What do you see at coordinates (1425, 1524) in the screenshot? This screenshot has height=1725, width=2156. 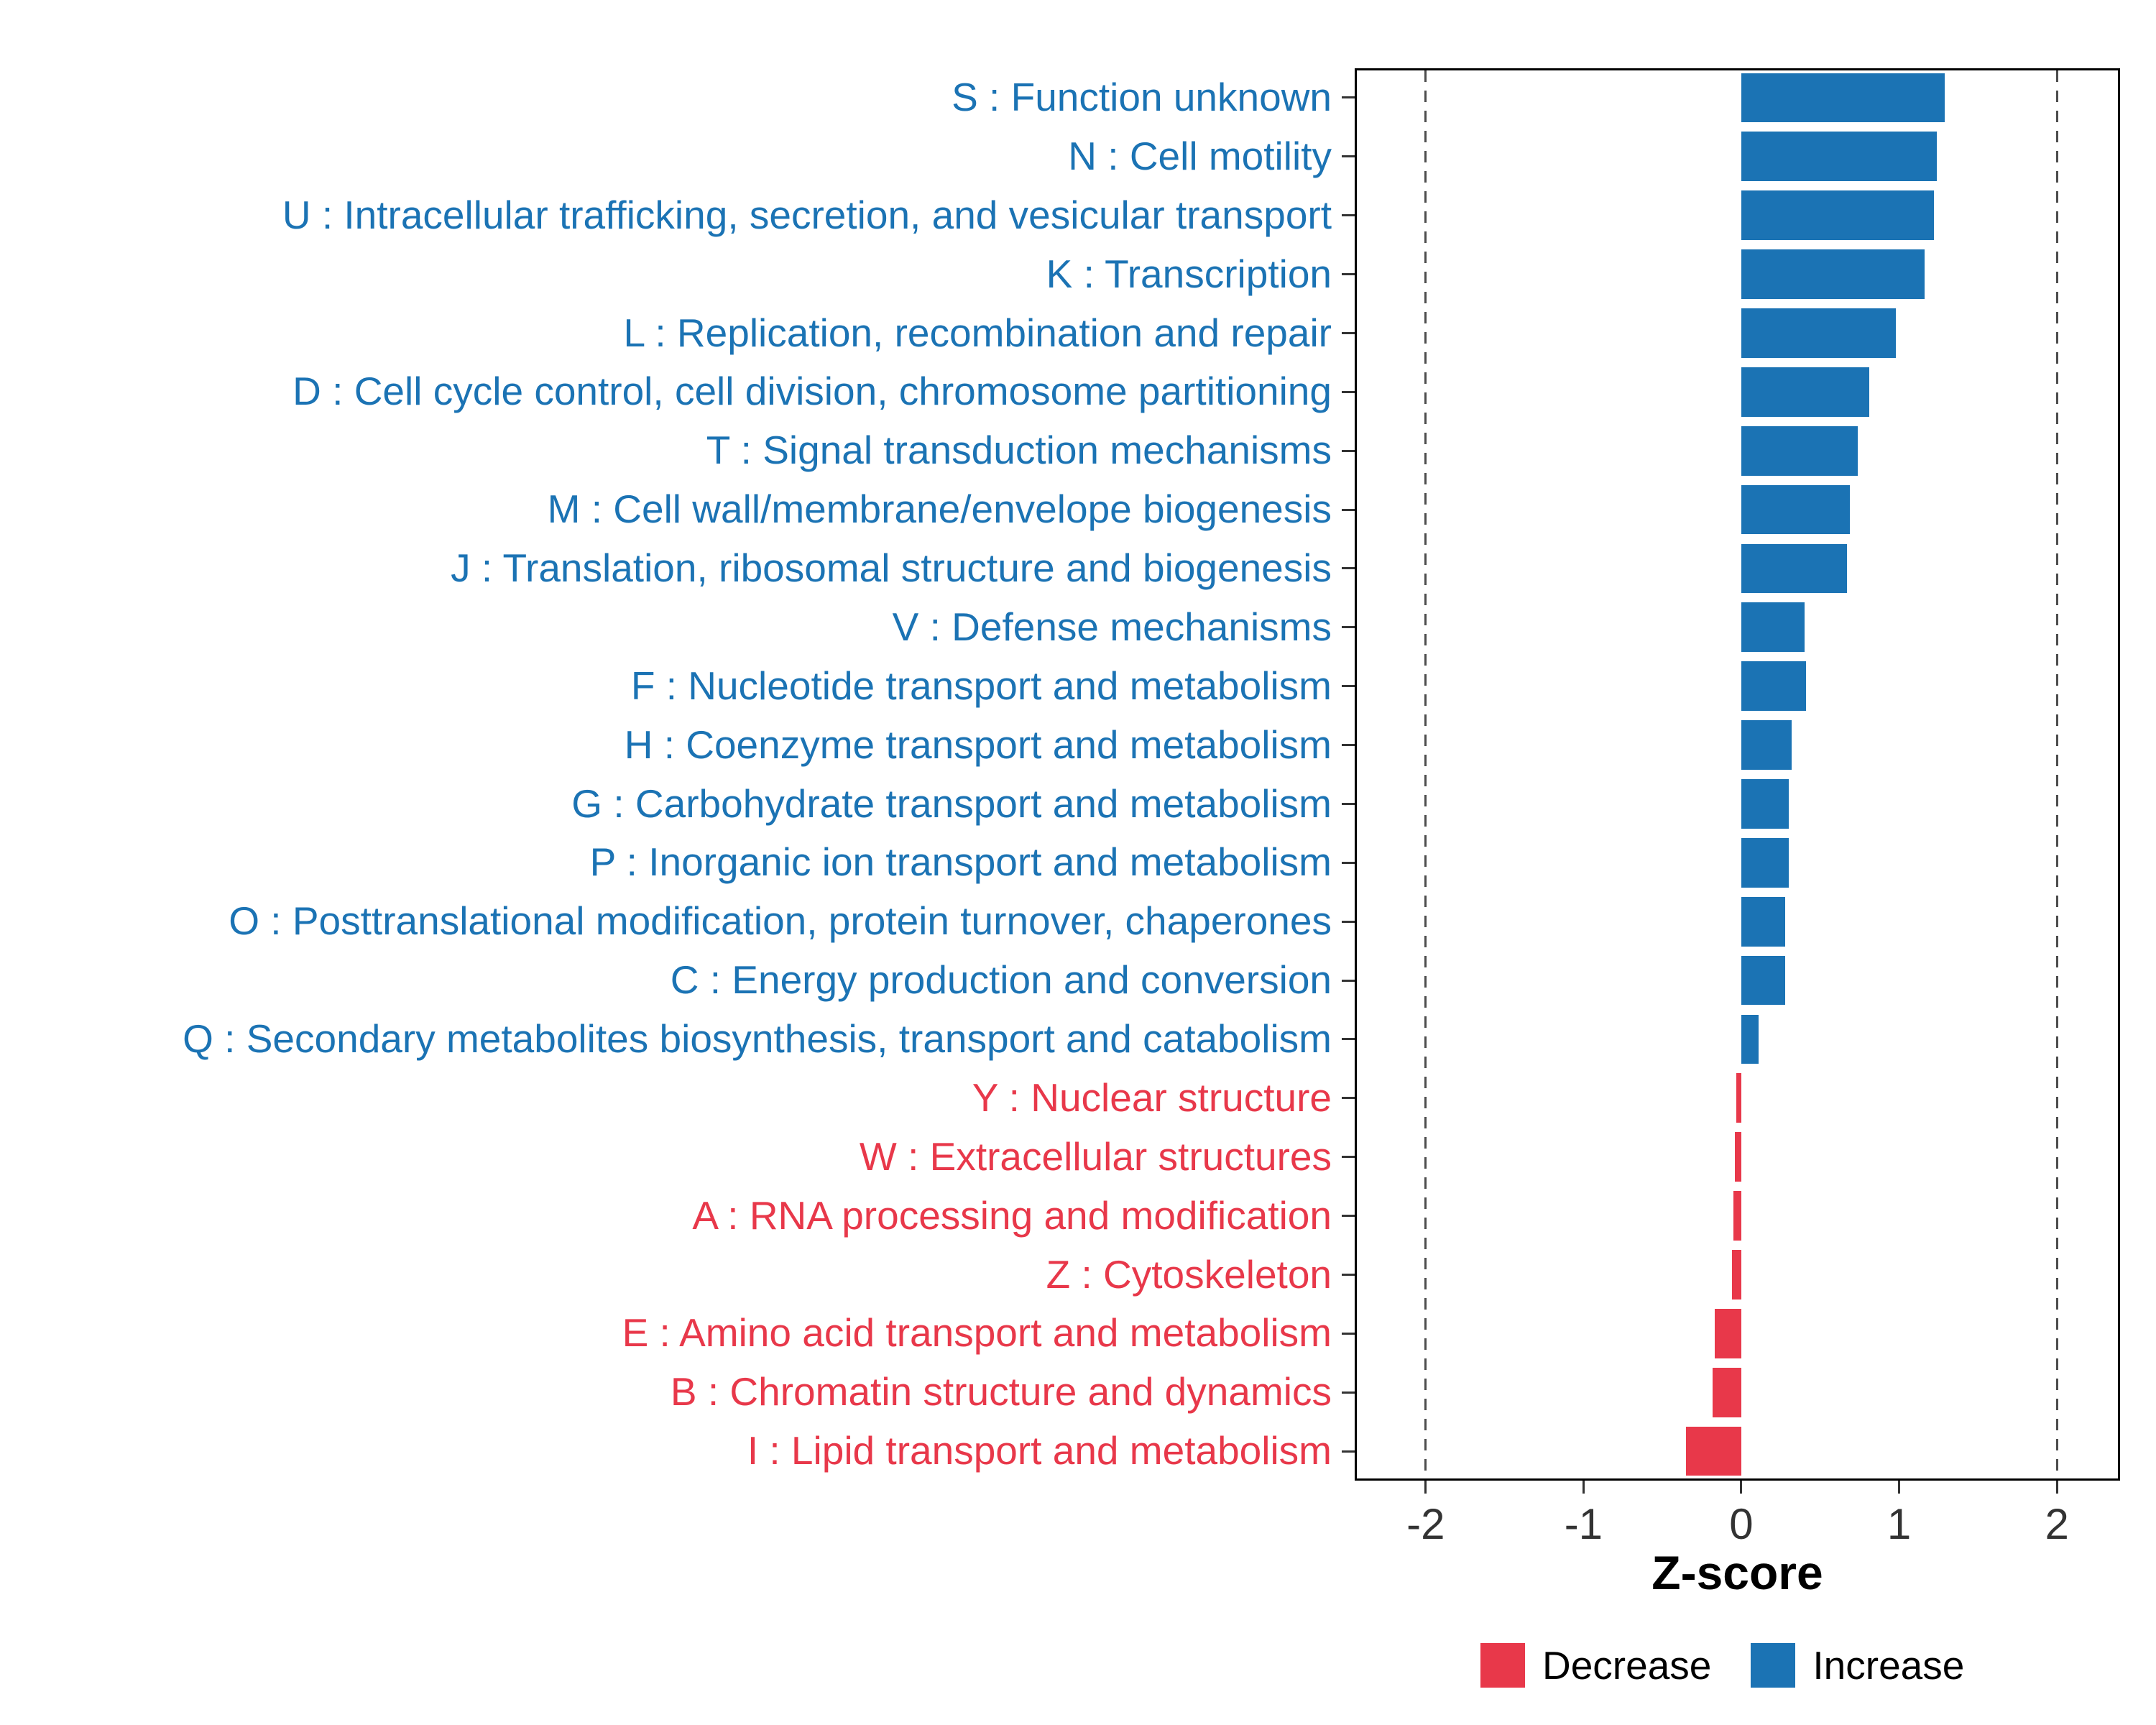 I see `x-tick-label: -2` at bounding box center [1425, 1524].